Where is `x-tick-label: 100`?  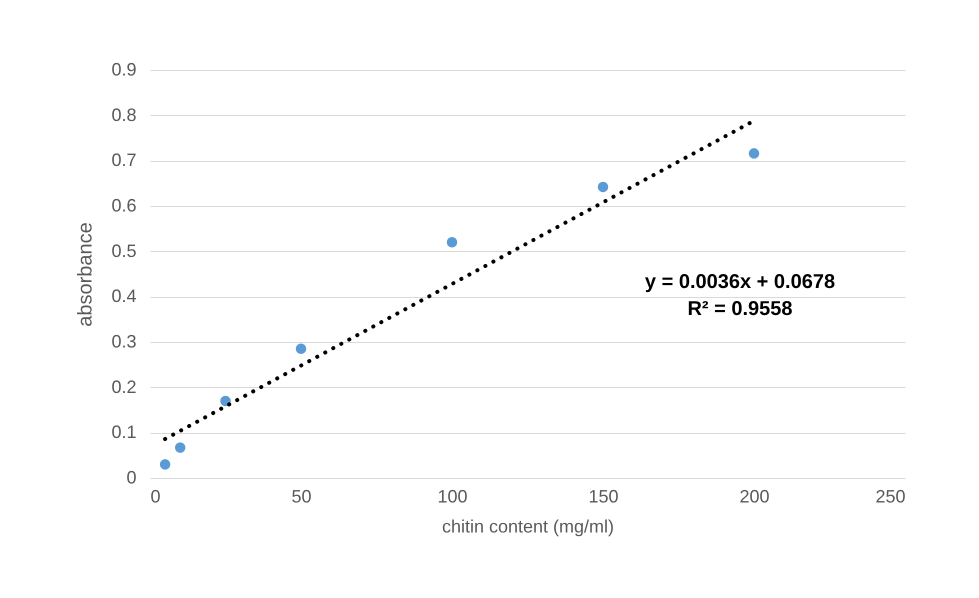 x-tick-label: 100 is located at coordinates (452, 496).